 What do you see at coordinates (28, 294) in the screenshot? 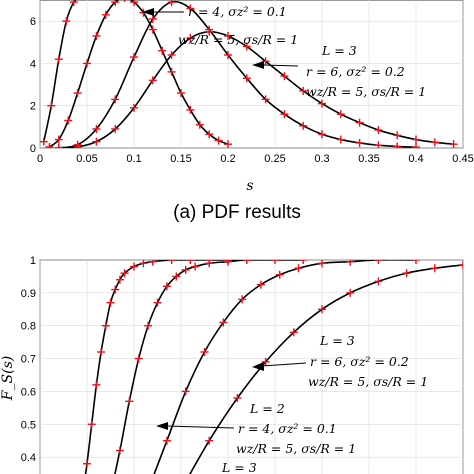
I see `y-tick-label: 0.9` at bounding box center [28, 294].